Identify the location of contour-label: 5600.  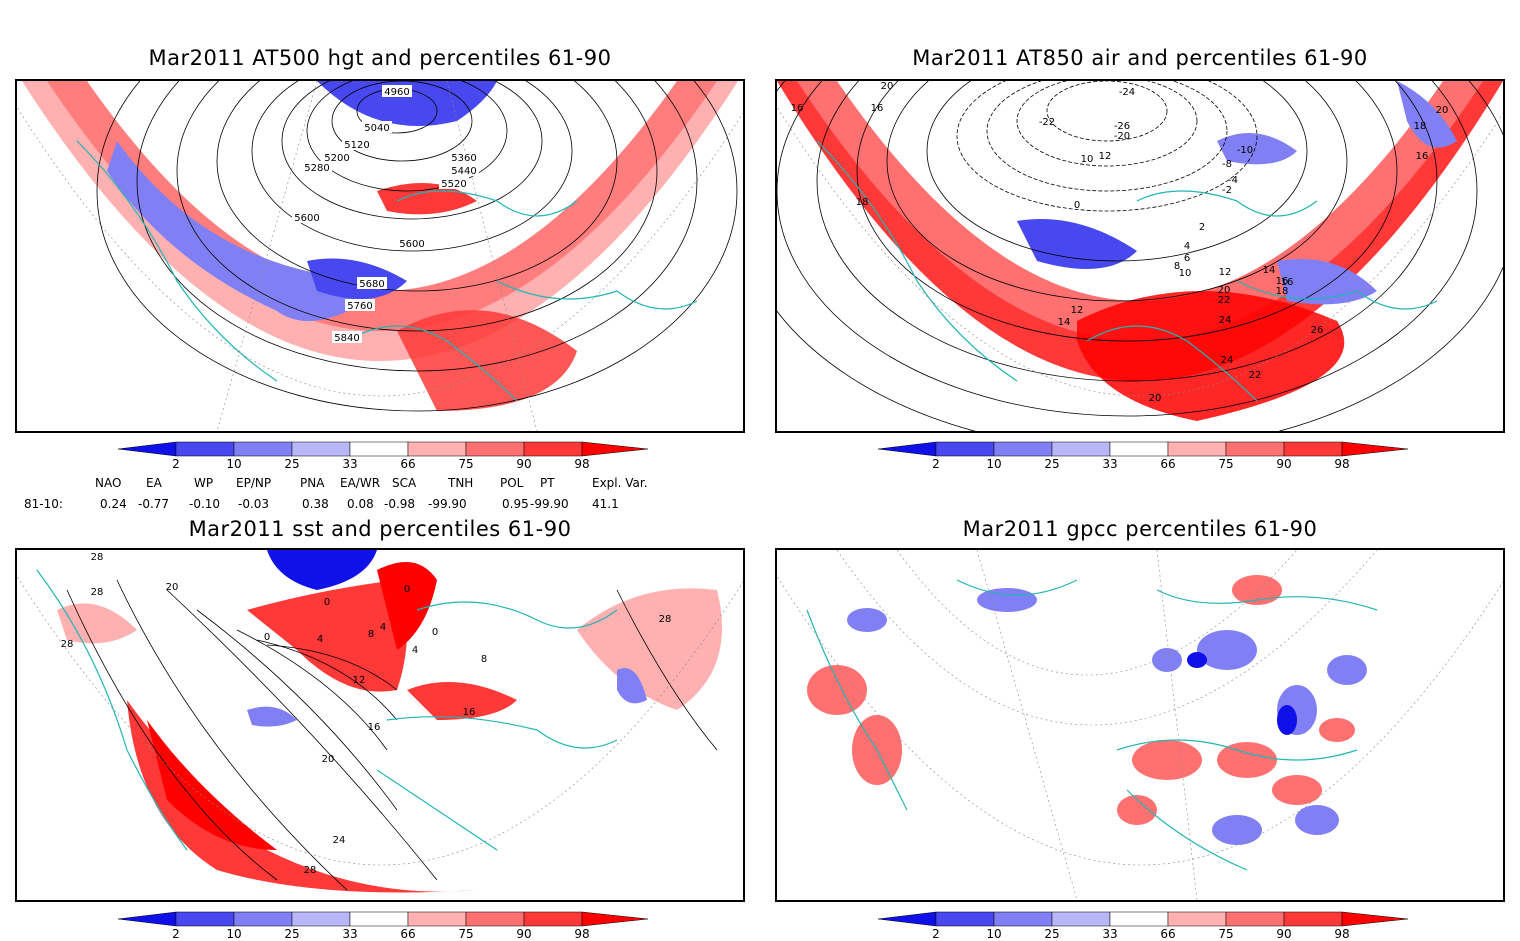
(411, 244).